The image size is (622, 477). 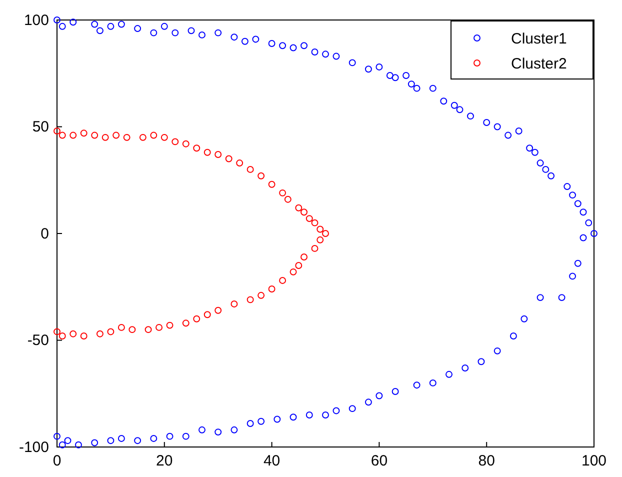 I want to click on x-tick-label: 60, so click(x=379, y=461).